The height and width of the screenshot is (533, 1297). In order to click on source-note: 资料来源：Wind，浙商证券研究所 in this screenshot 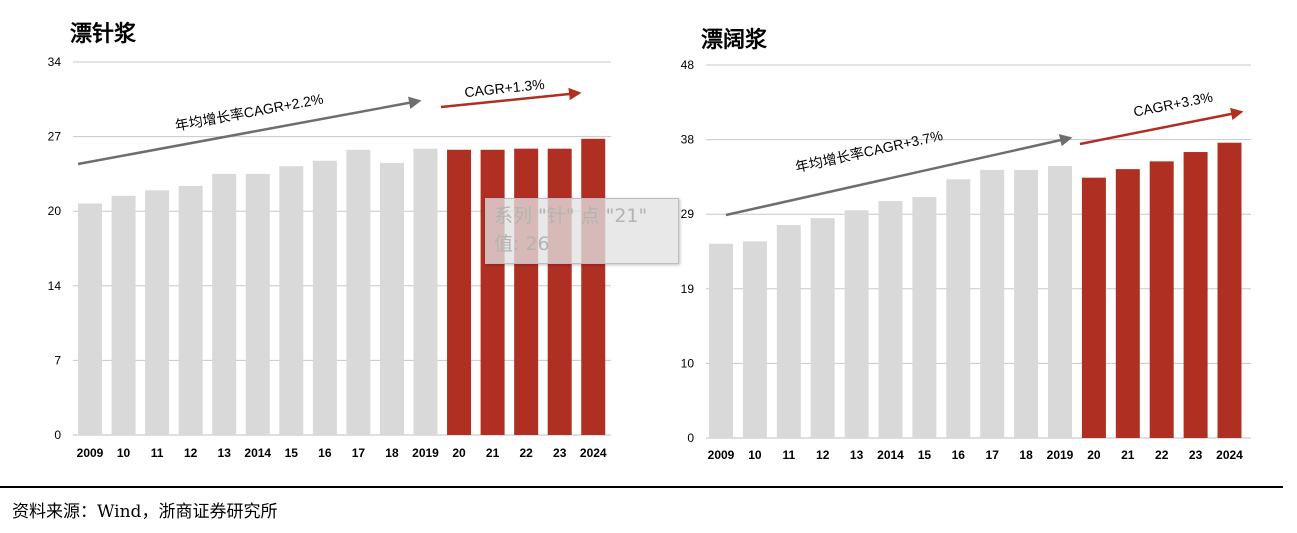, I will do `click(145, 512)`.